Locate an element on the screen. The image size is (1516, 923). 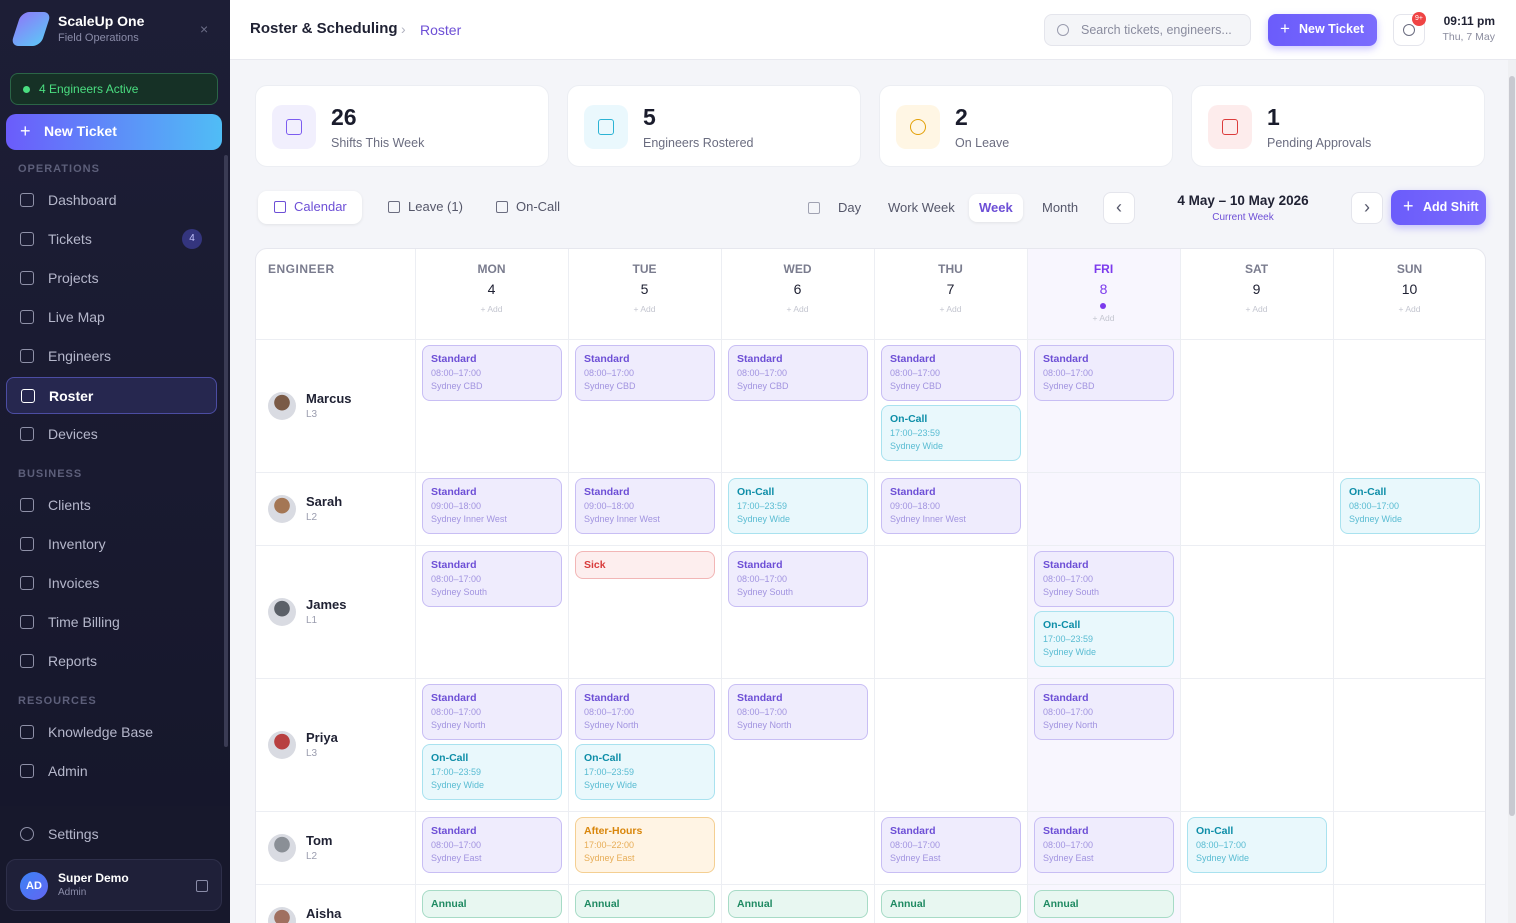
view-tab: Leave (1) is located at coordinates (424, 207).